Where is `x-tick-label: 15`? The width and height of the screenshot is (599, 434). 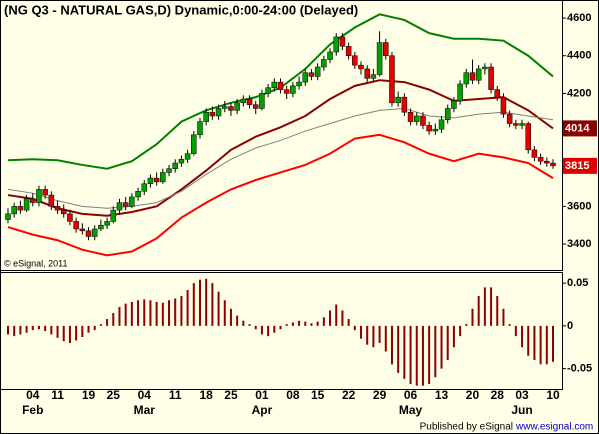 x-tick-label: 15 is located at coordinates (318, 395).